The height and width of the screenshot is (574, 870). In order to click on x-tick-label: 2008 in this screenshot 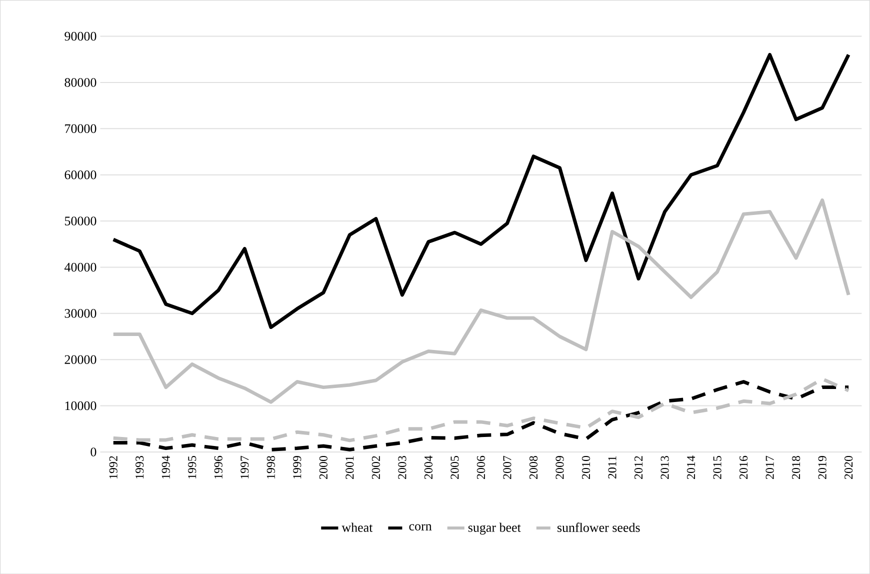, I will do `click(533, 467)`.